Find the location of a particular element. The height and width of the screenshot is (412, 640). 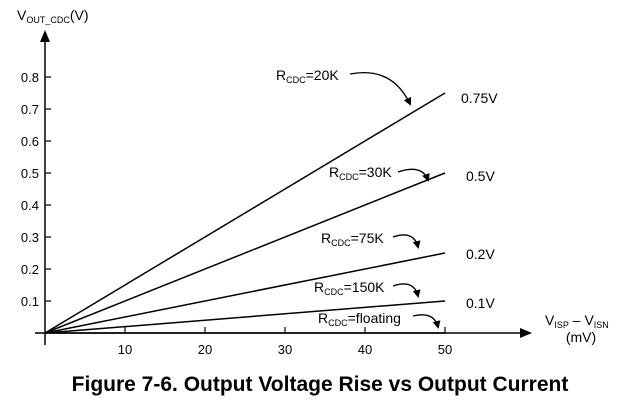

y-tick-label: 0.1 is located at coordinates (30, 301).